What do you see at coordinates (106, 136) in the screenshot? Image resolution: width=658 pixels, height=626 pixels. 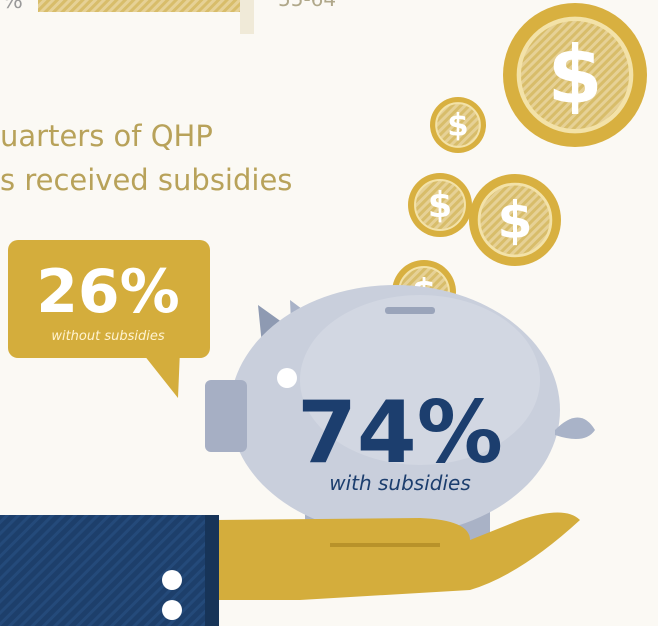 I see `heading-line: uarters of QHP` at bounding box center [106, 136].